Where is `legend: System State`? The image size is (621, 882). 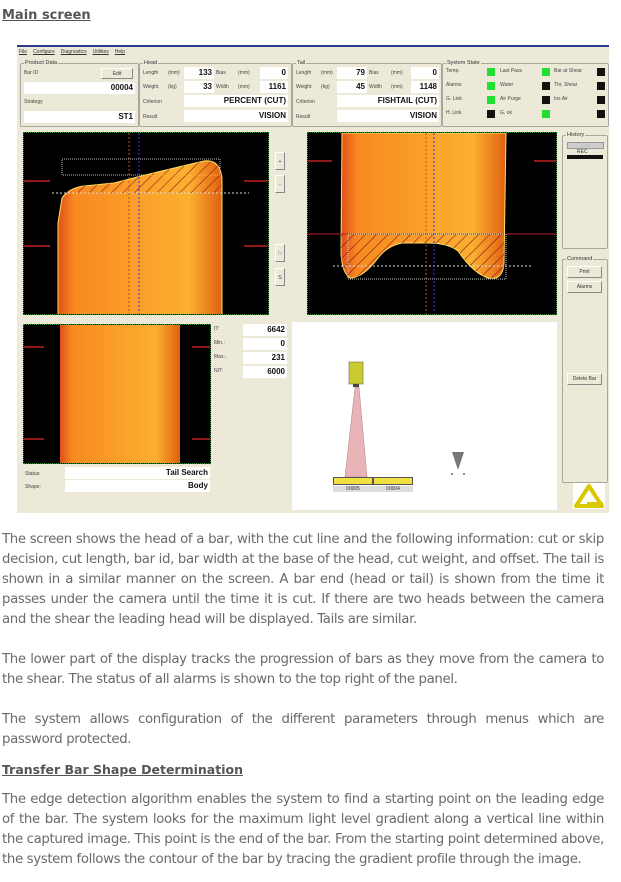
legend: System State is located at coordinates (463, 63).